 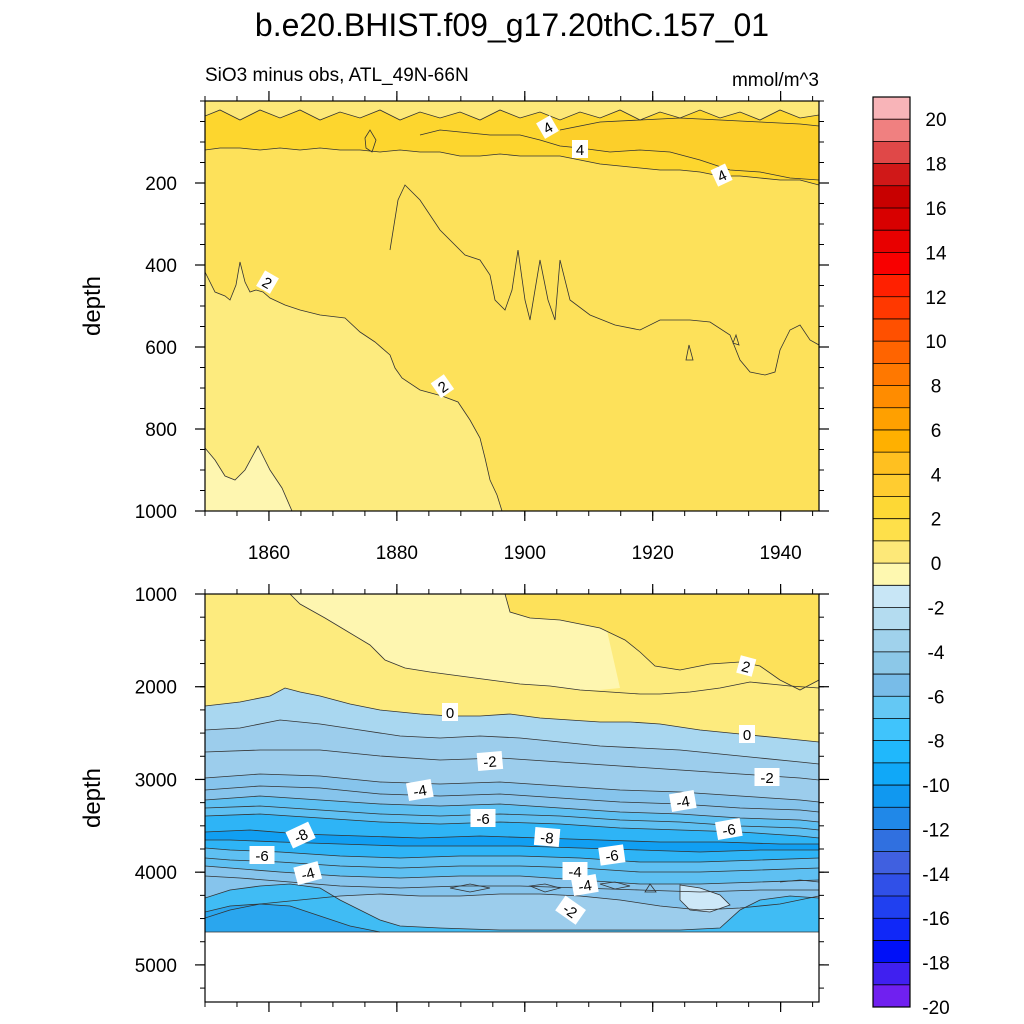 I want to click on upper-x-tick-label: 1880, so click(x=397, y=553).